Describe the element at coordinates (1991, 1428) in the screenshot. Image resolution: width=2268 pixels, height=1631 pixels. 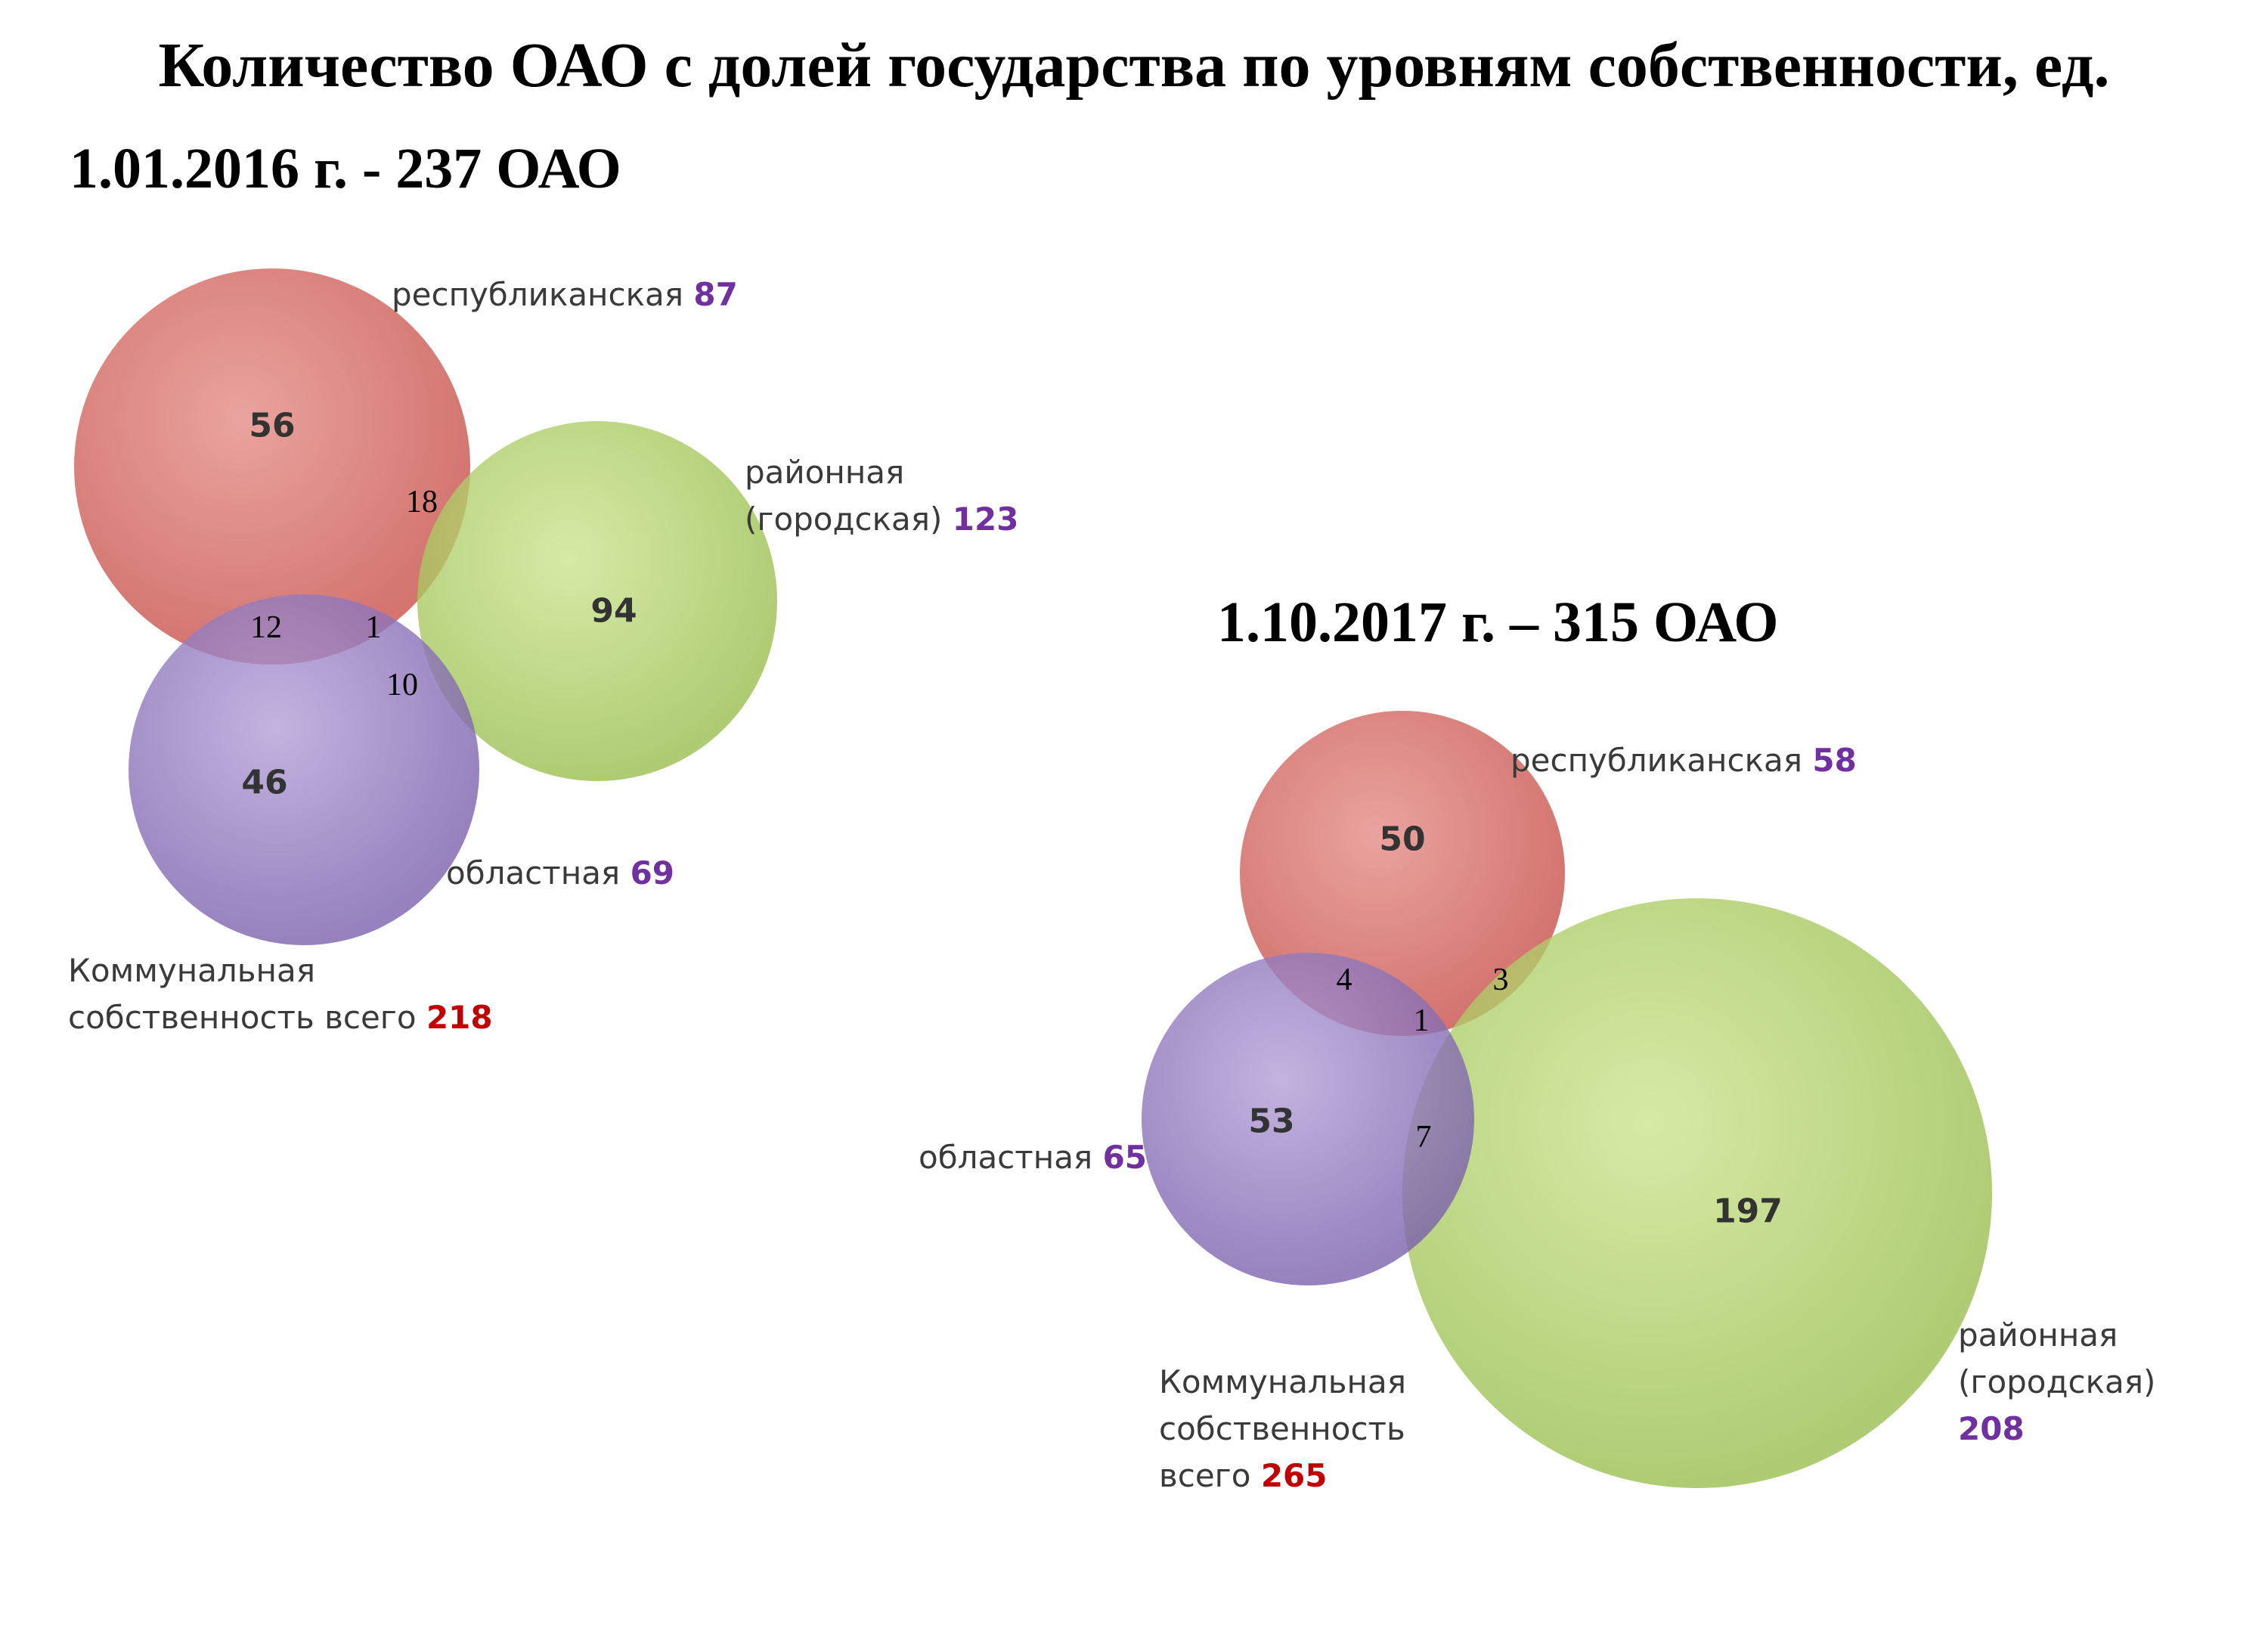
I see `total-district-2017: 208` at that location.